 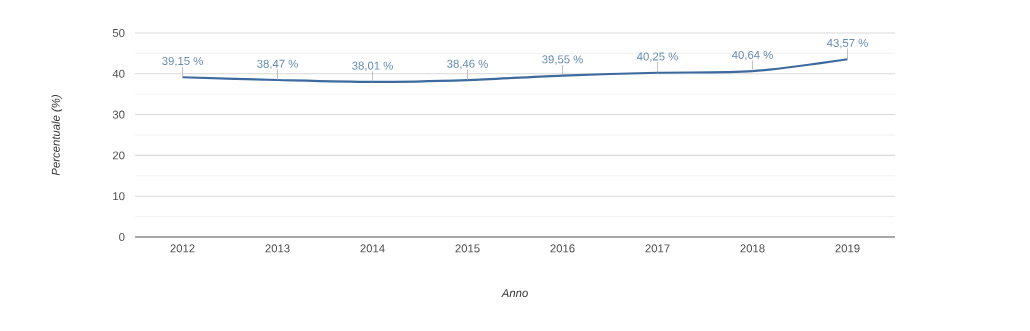 What do you see at coordinates (277, 64) in the screenshot?
I see `data-label: 38,47 %` at bounding box center [277, 64].